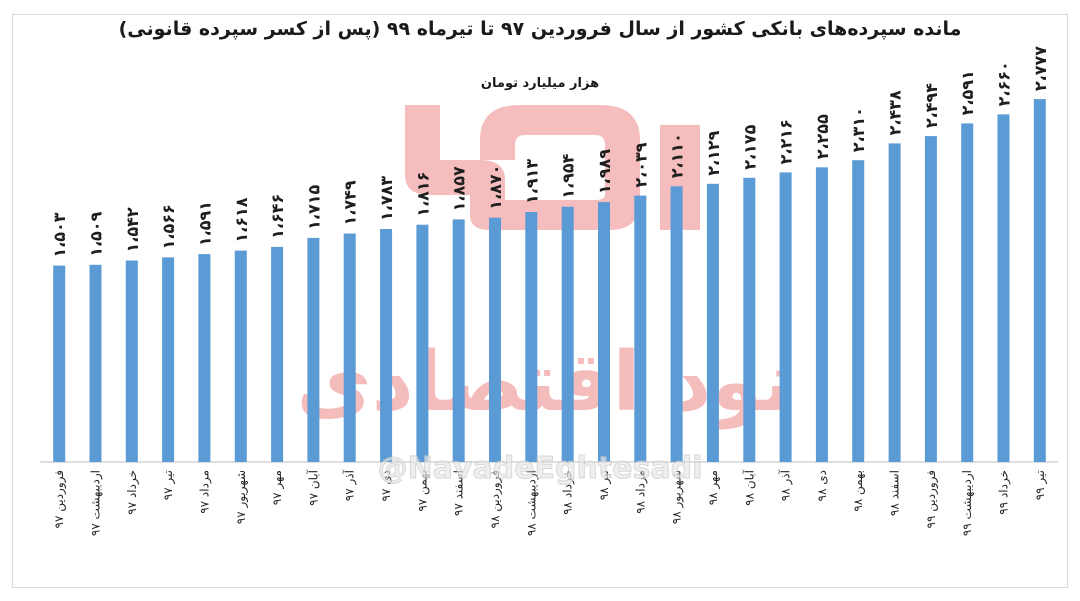  I want to click on x-tick-label: اردیبهشت ۹۸, so click(531, 503).